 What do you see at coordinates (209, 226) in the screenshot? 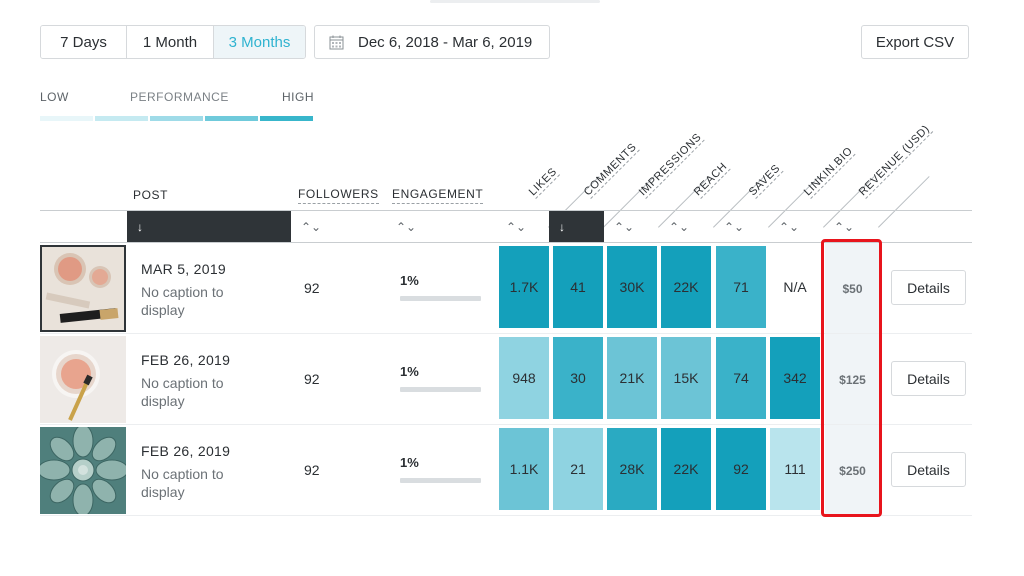
I see `post-sort-button: ↓` at bounding box center [209, 226].